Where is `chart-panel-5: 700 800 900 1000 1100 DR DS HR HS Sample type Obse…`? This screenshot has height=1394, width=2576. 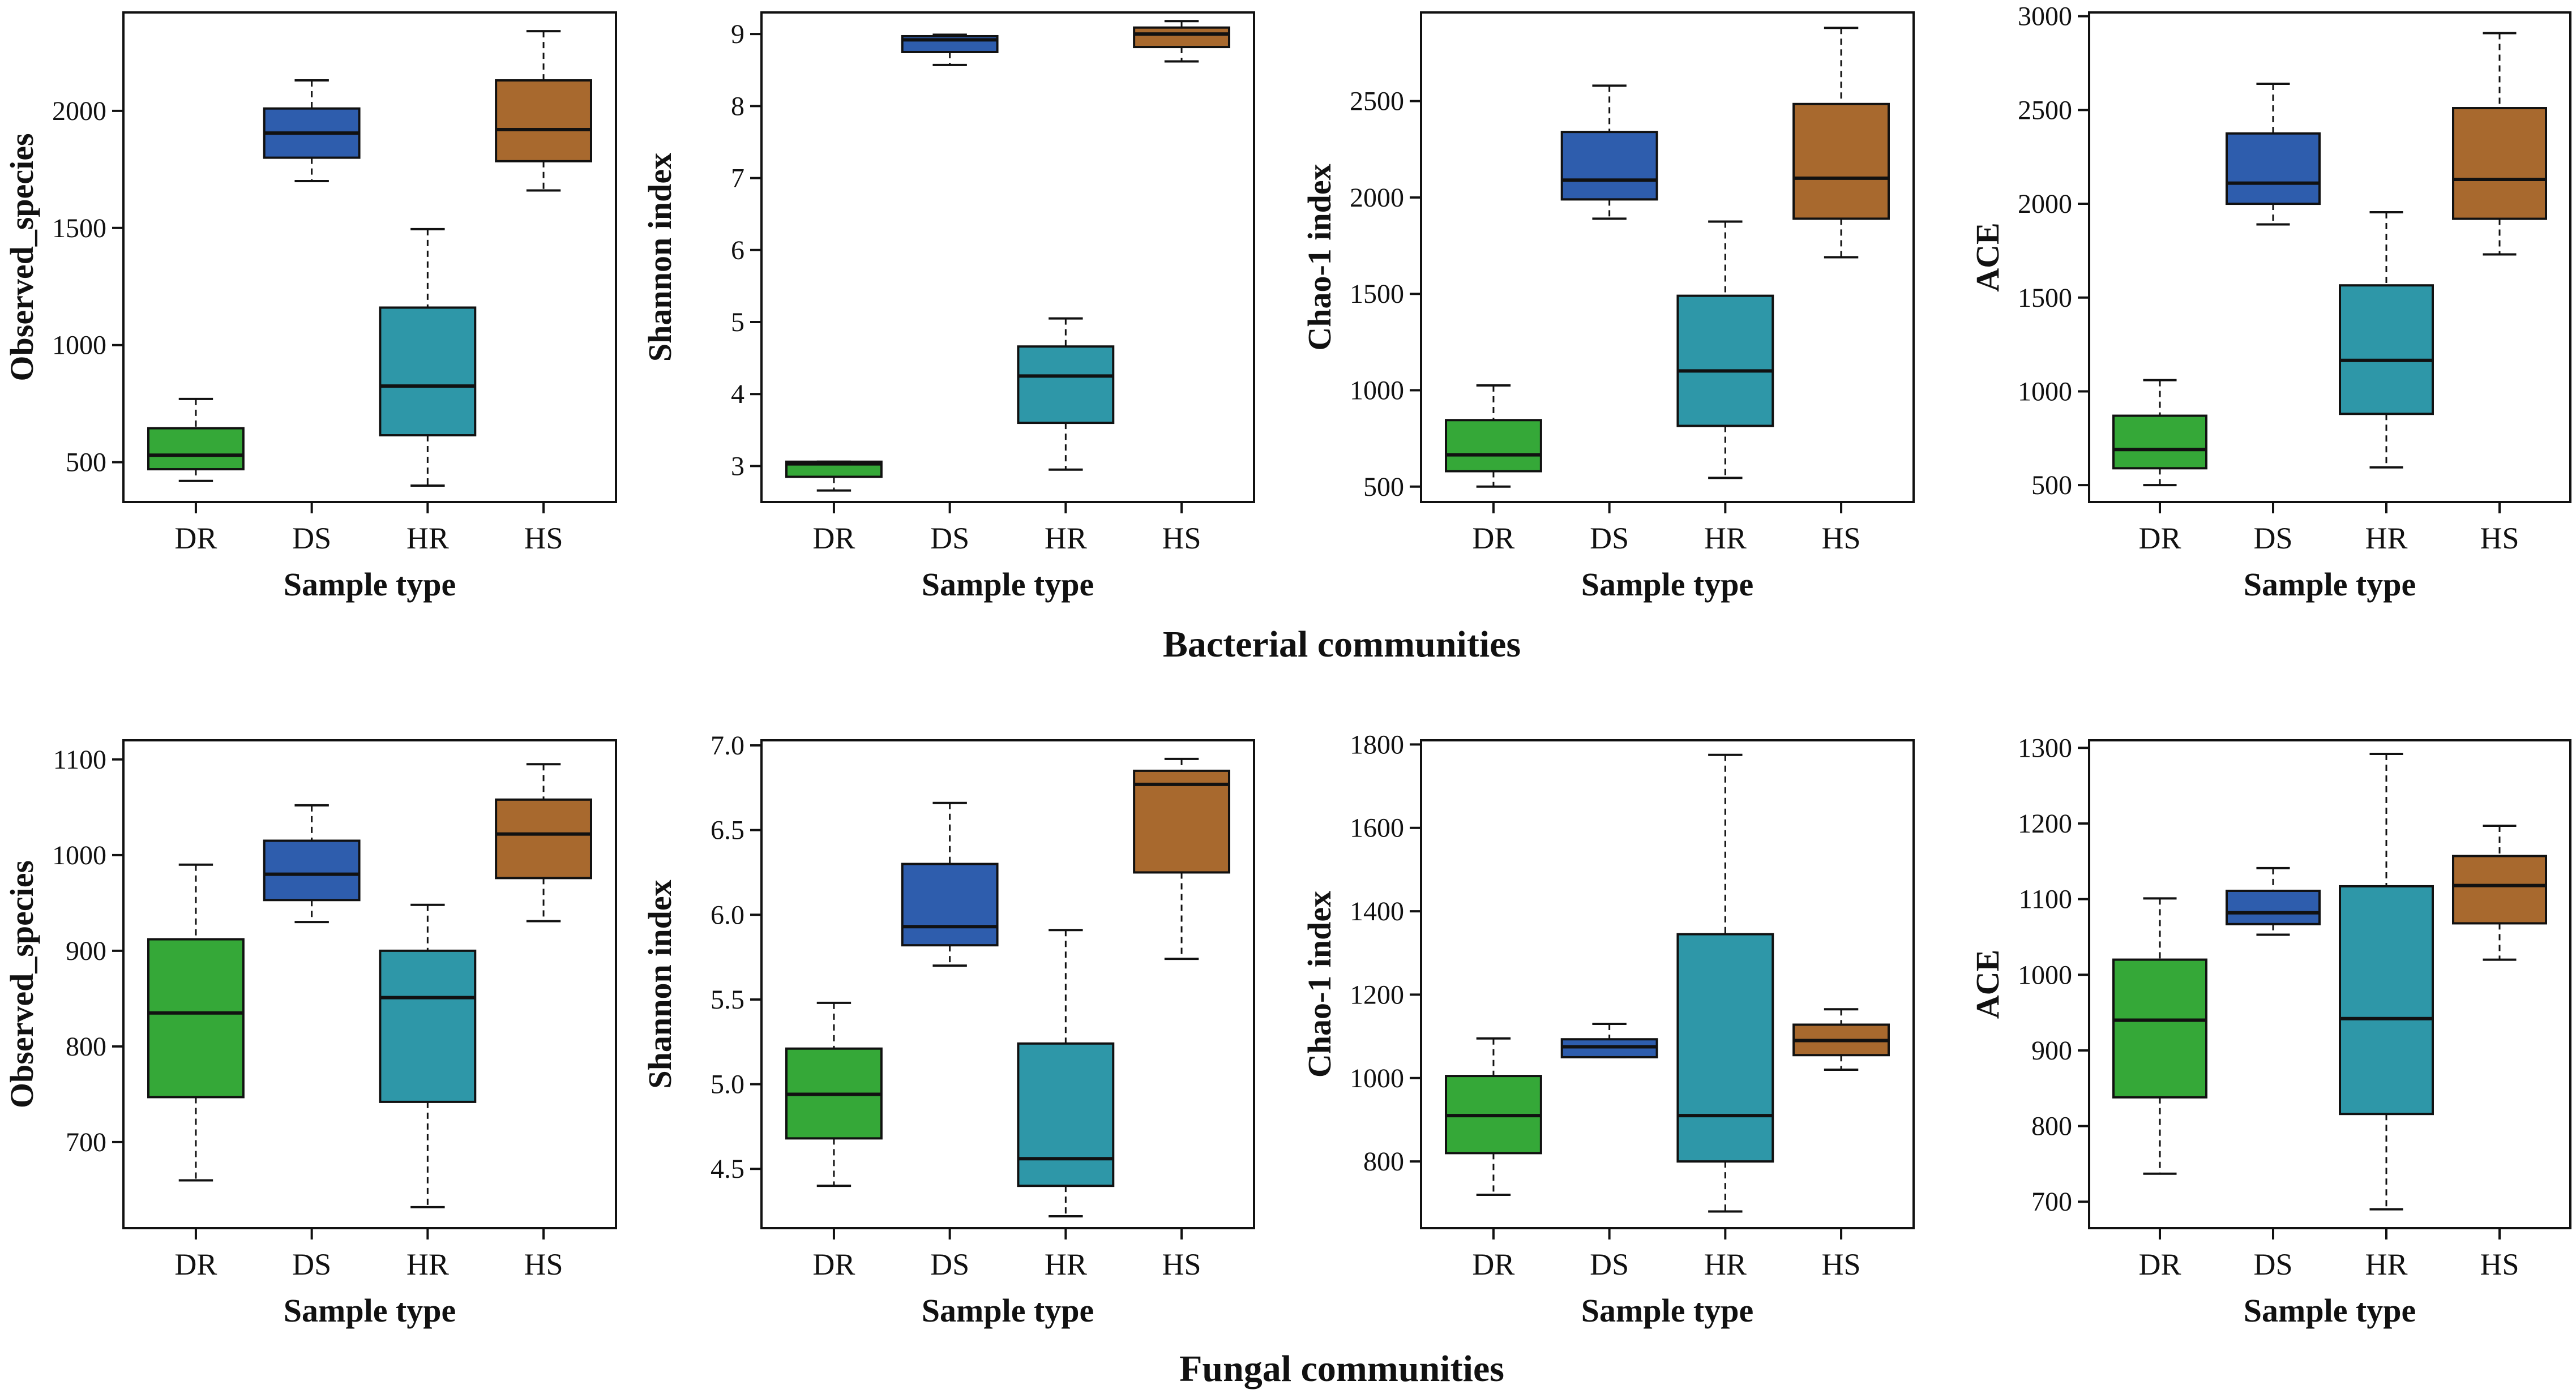 chart-panel-5: 700 800 900 1000 1100 DR DS HR HS Sample type Obse… is located at coordinates (310, 1034).